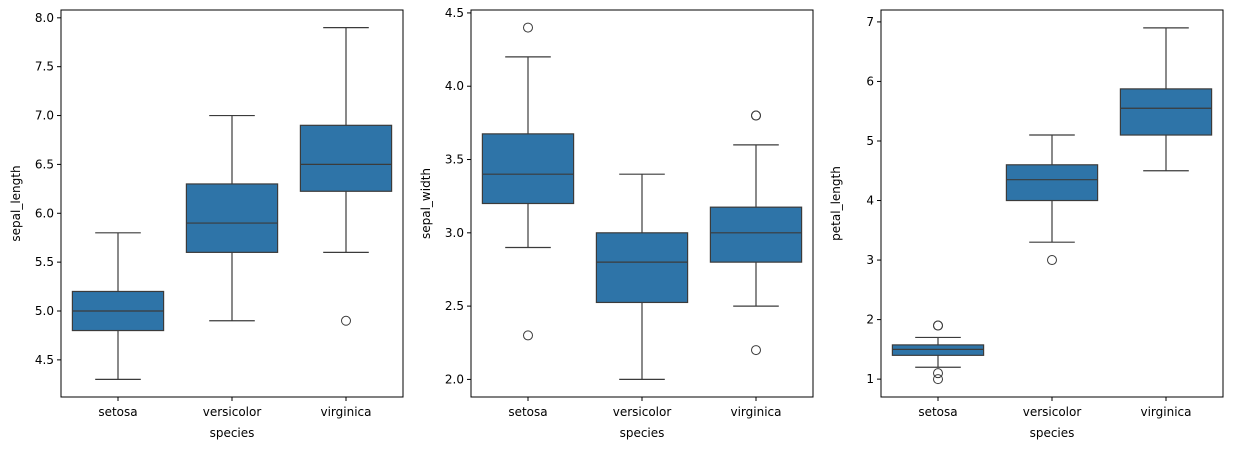  Describe the element at coordinates (44, 311) in the screenshot. I see `y-tick-label: 5.0` at that location.